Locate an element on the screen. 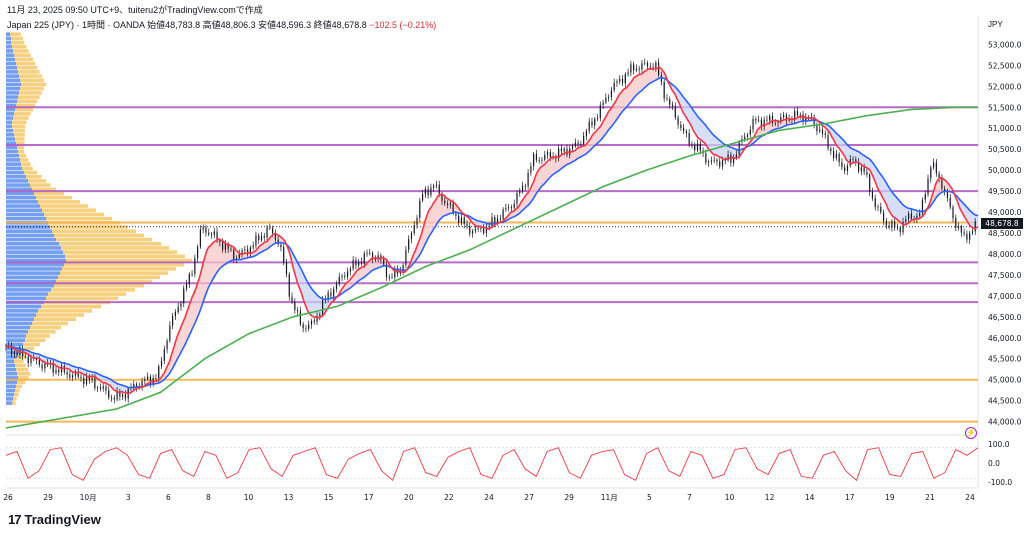  price-axis-tick: 47,500.0 is located at coordinates (1005, 275).